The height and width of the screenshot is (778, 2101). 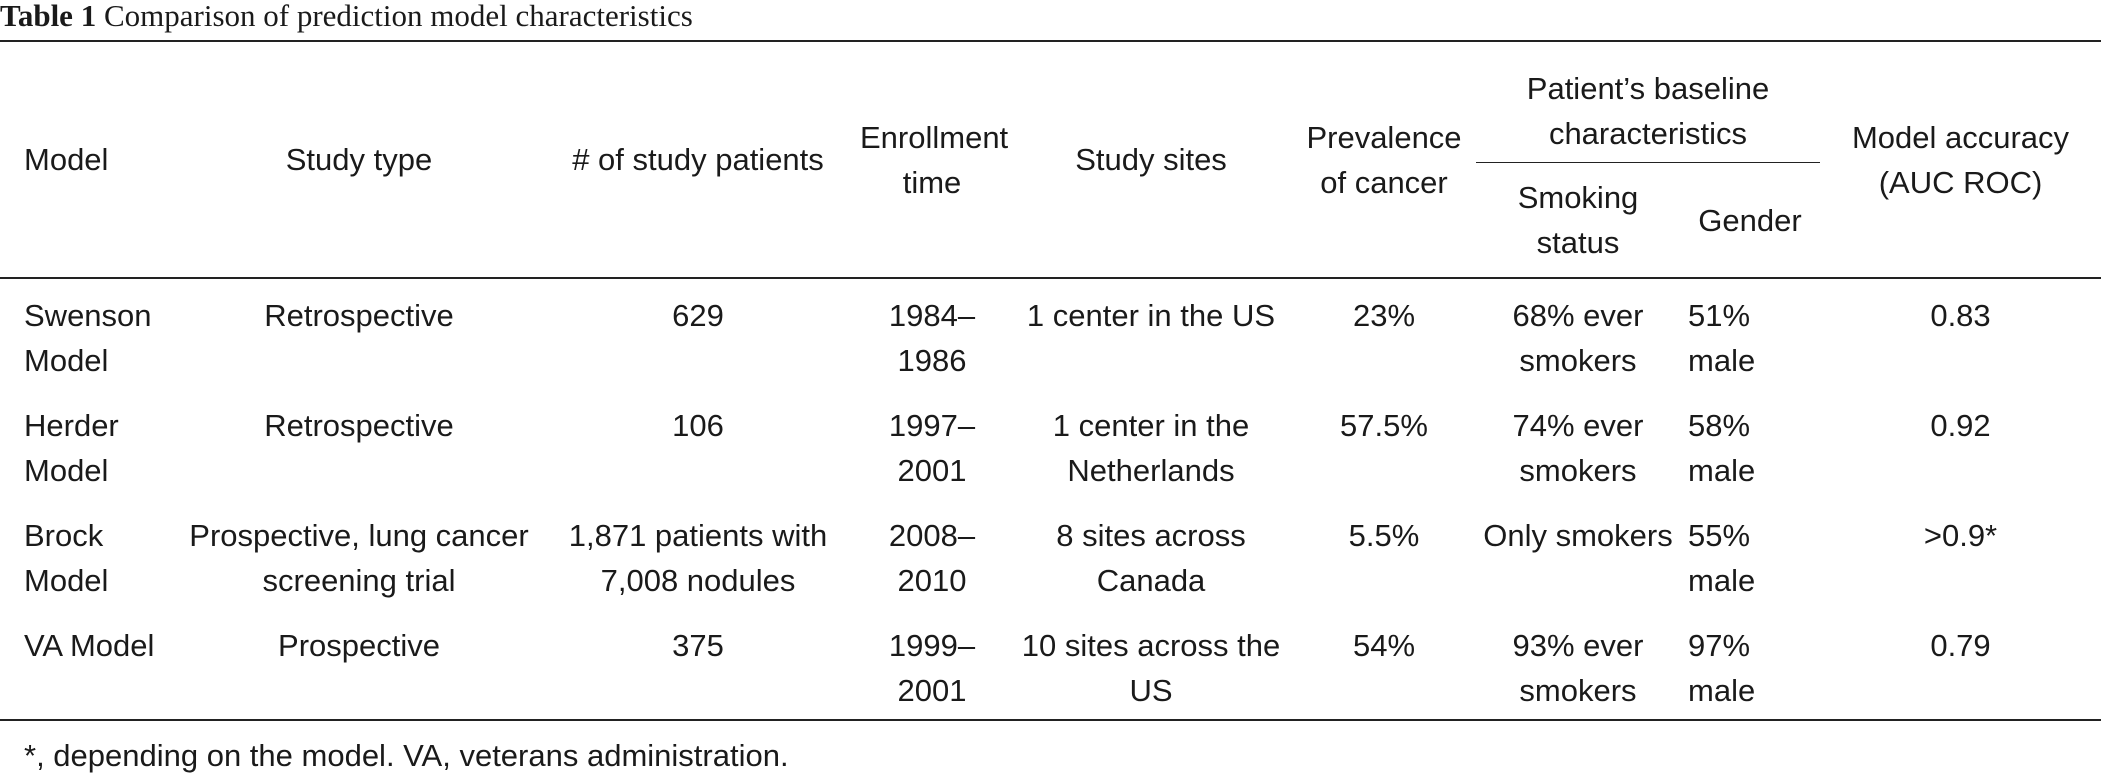 I want to click on header-study-type: Study type, so click(x=359, y=159).